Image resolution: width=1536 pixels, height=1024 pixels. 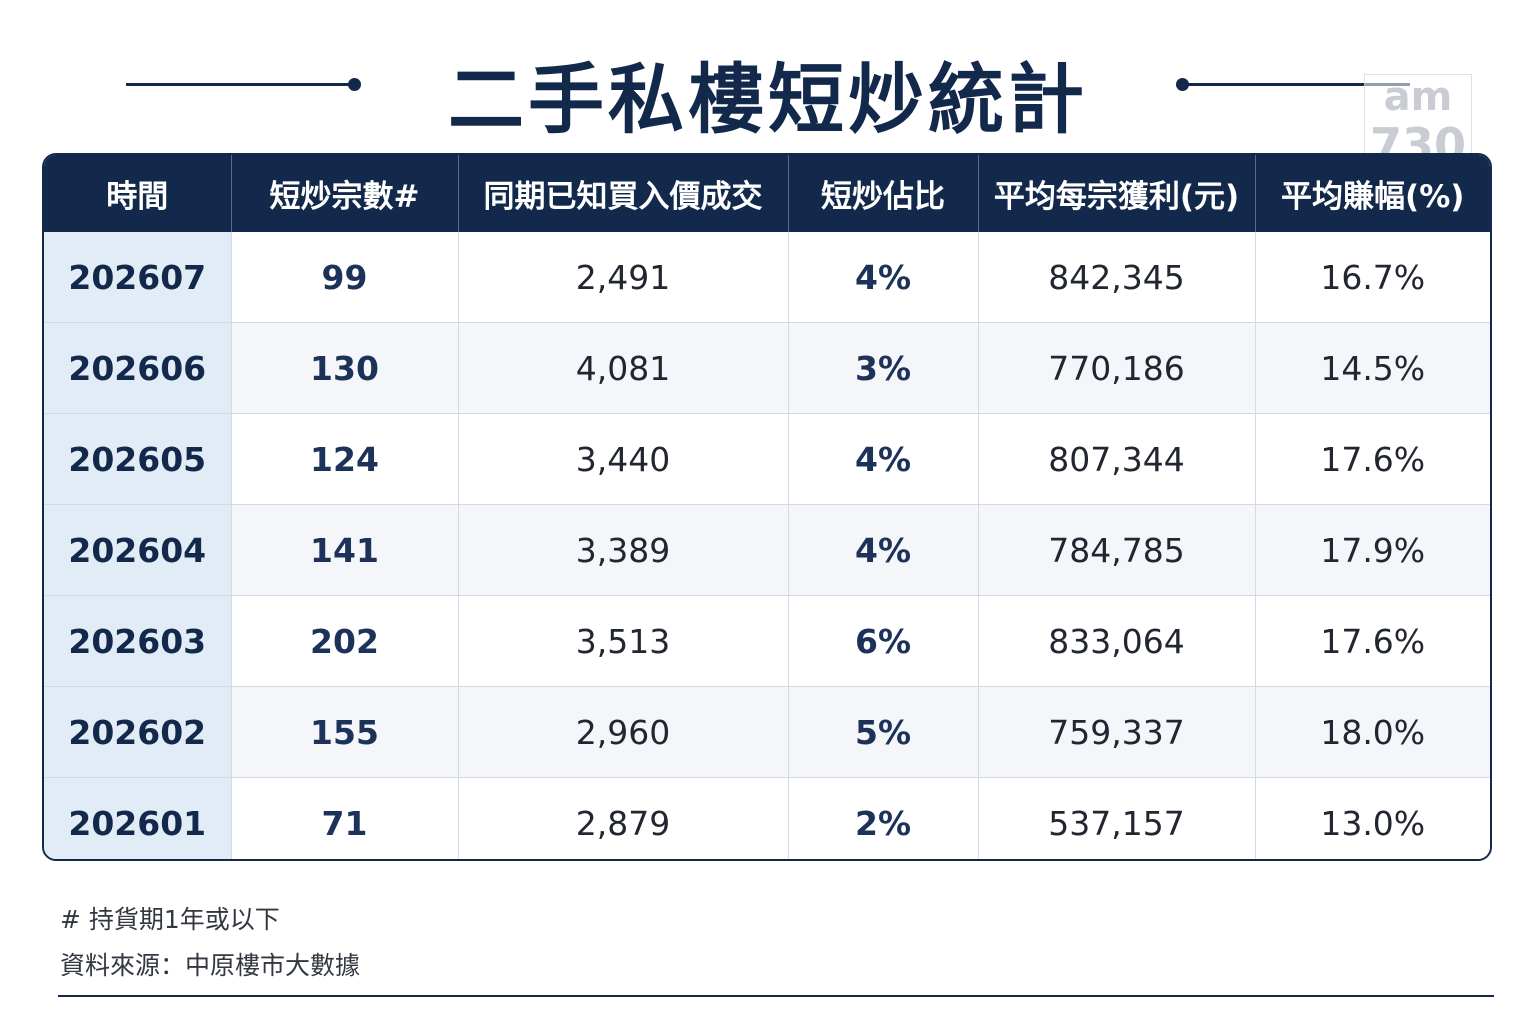 What do you see at coordinates (883, 368) in the screenshot?
I see `table-cell-r1-c3: 3%` at bounding box center [883, 368].